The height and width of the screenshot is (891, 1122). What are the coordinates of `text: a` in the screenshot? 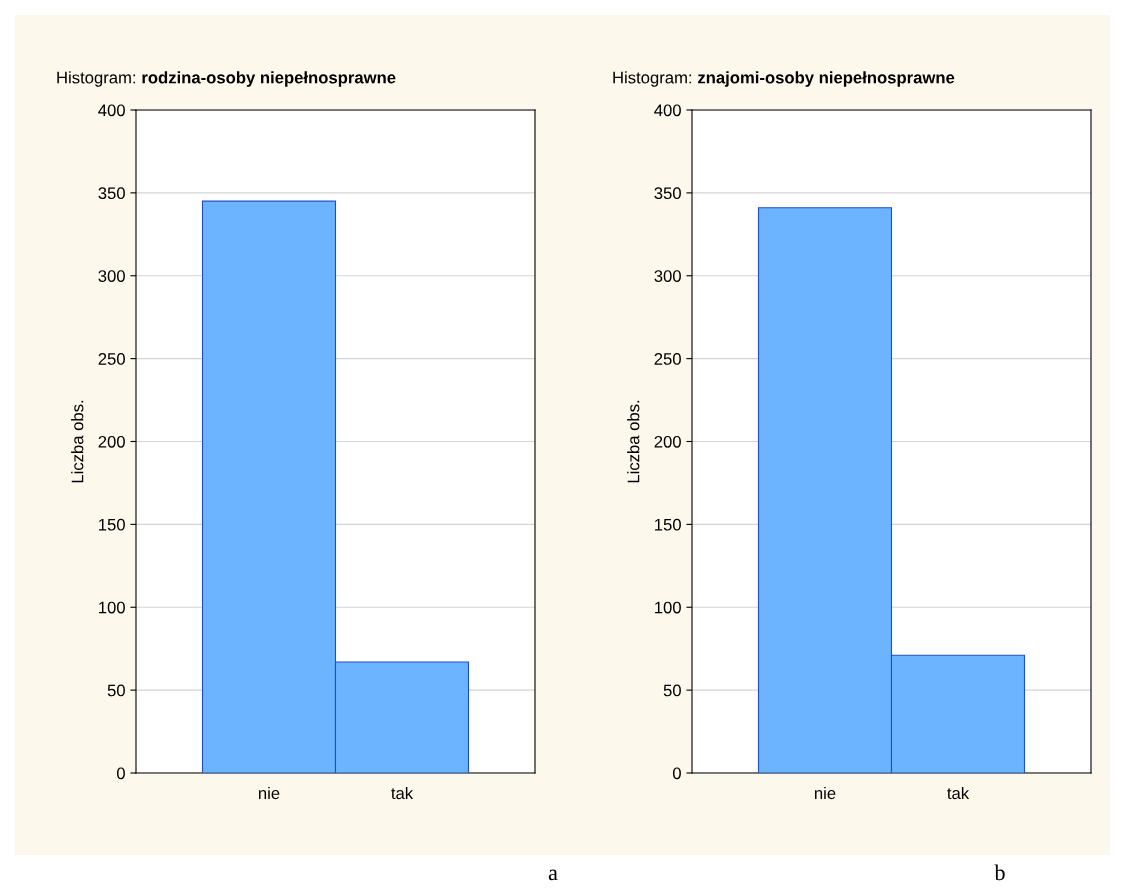 It's located at (553, 875).